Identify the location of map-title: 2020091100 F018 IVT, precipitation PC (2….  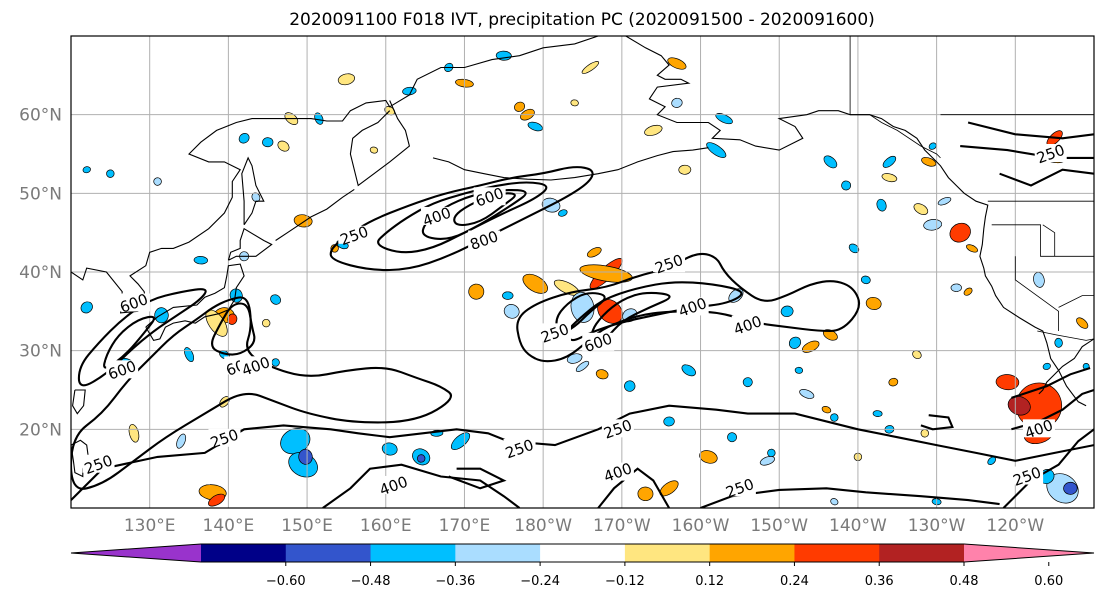
(582, 20).